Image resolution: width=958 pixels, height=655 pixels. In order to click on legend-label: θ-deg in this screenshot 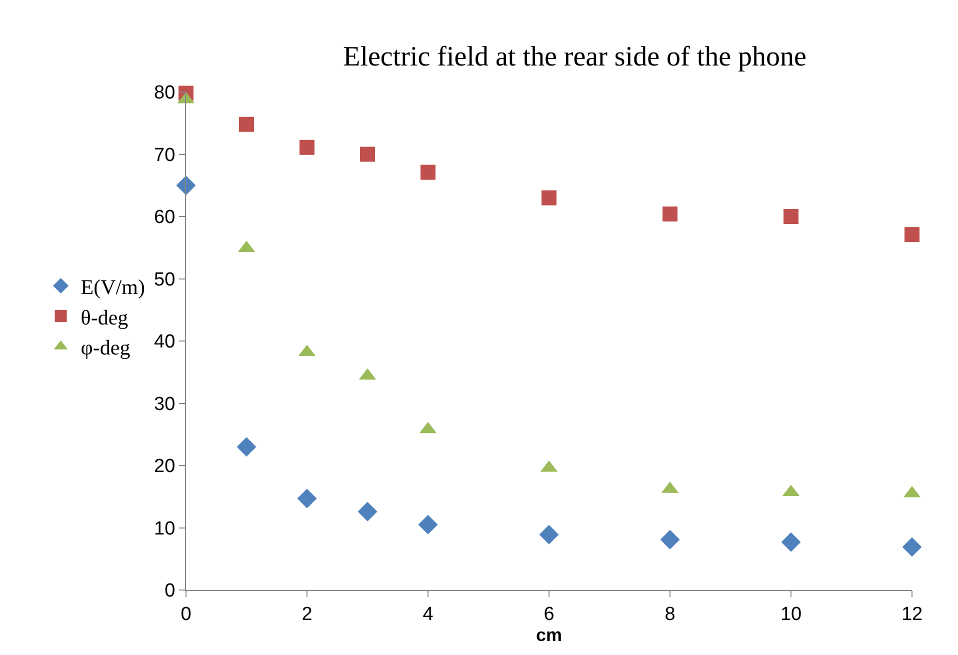, I will do `click(104, 317)`.